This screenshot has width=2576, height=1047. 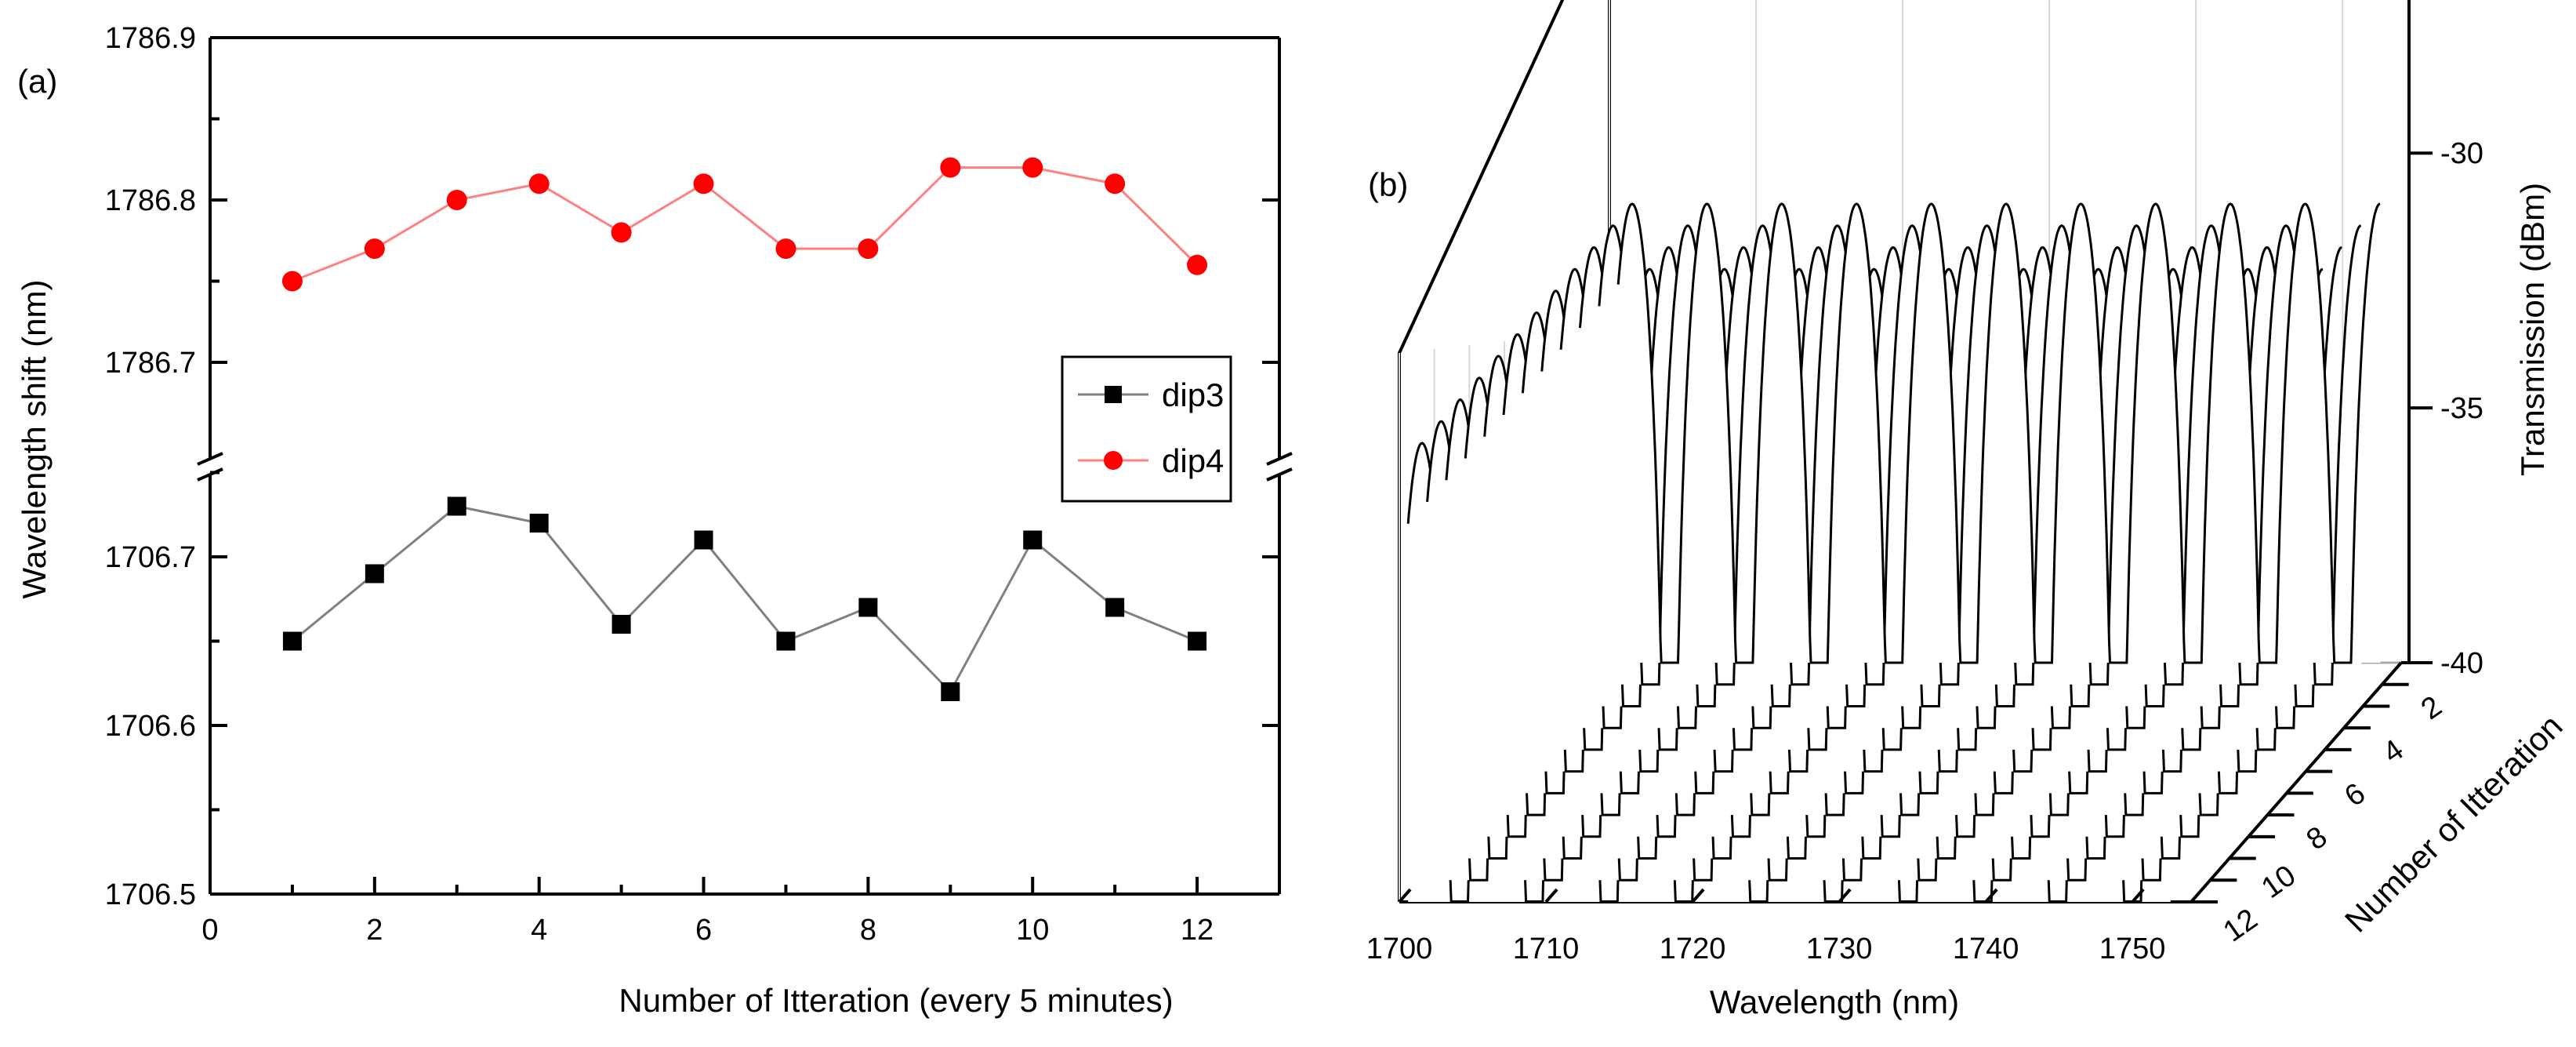 What do you see at coordinates (2317, 838) in the screenshot?
I see `iteration-tick-label: 8` at bounding box center [2317, 838].